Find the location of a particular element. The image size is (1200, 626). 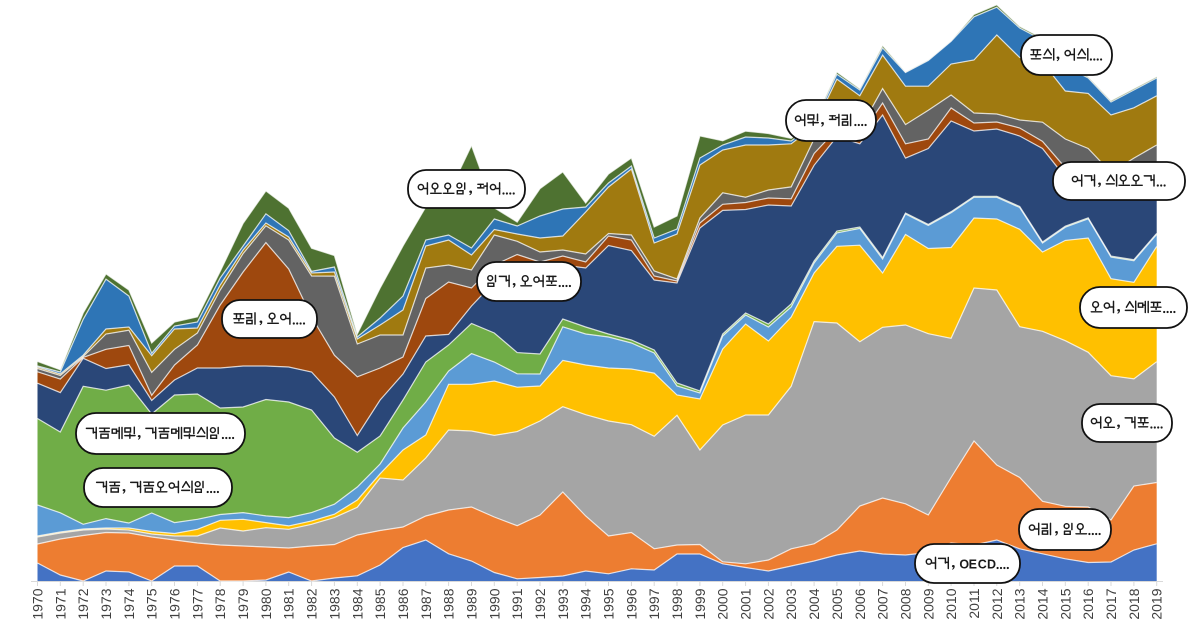

svg-text: 1977 is located at coordinates (197, 603).